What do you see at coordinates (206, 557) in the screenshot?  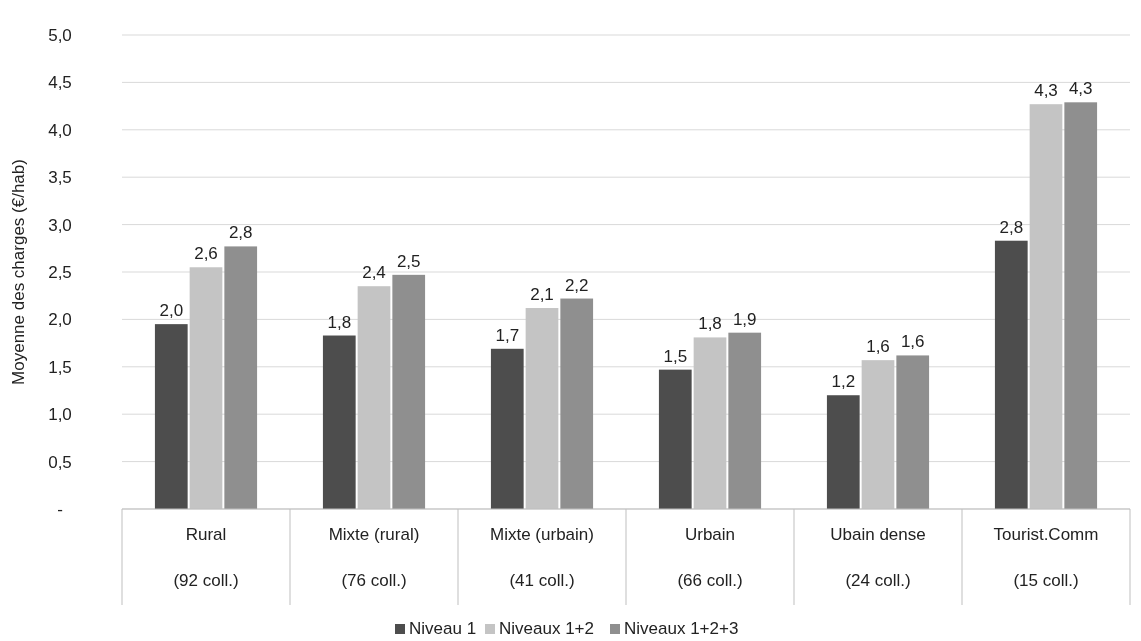 I see `category-label: Rural (92 coll.)` at bounding box center [206, 557].